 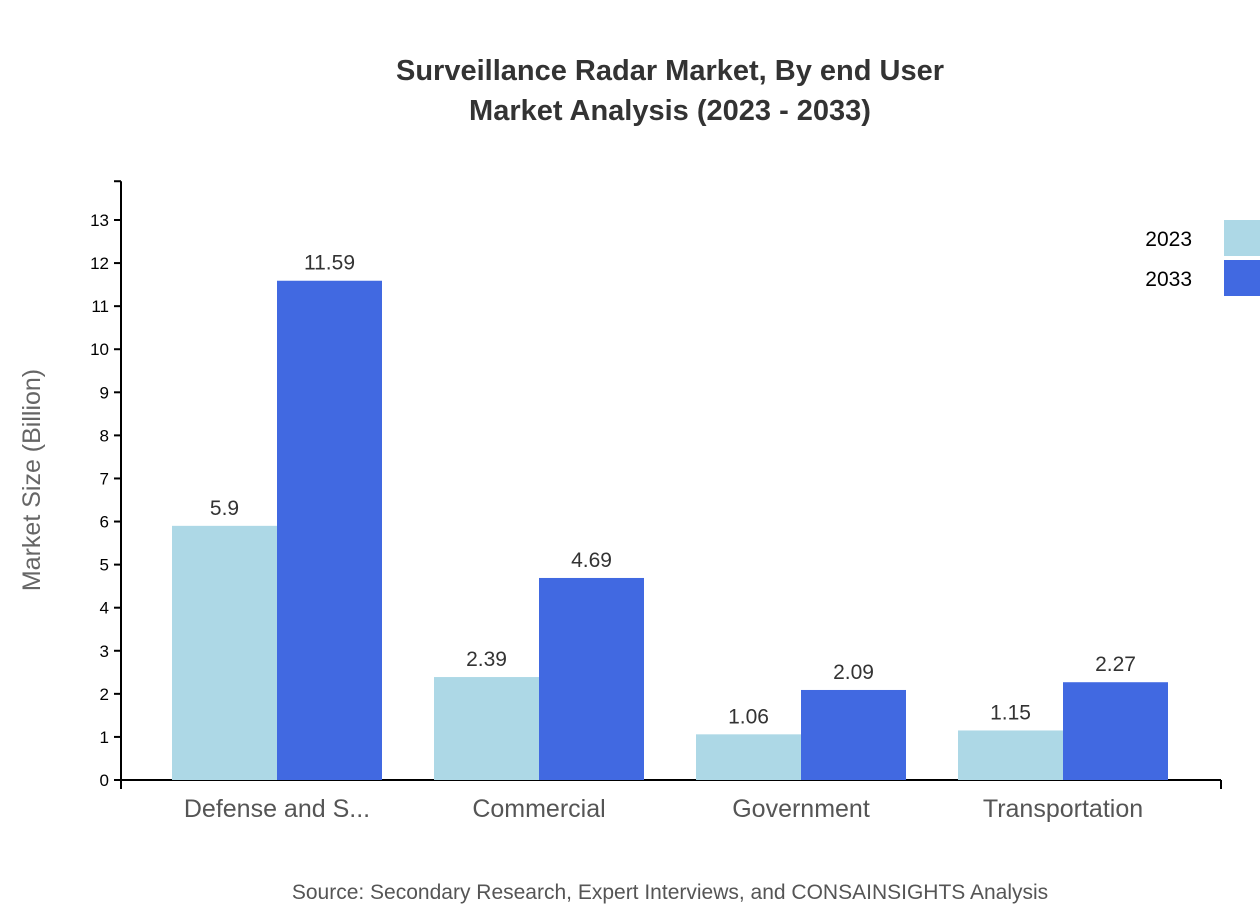 I want to click on data-label: 4.69, so click(x=591, y=560).